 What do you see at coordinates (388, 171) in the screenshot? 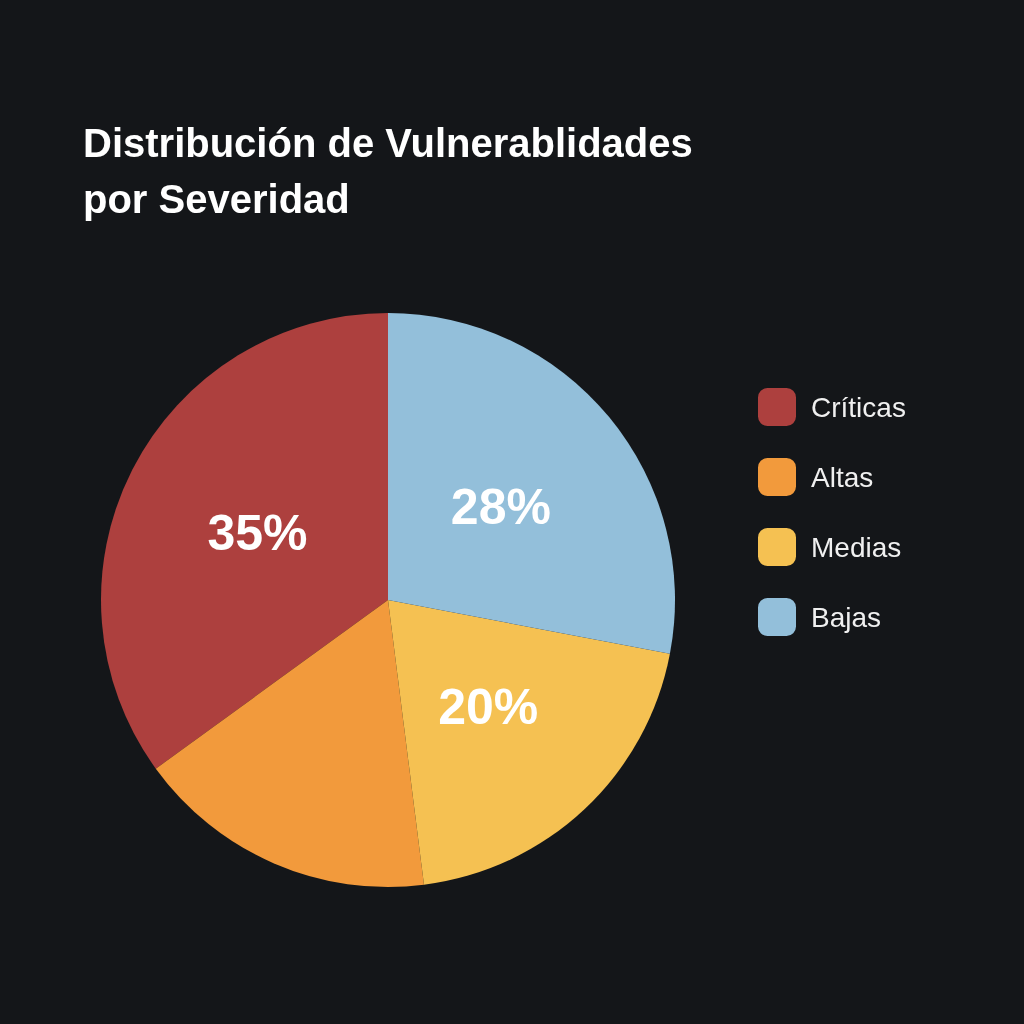
I see `chart-title: Distribución de Vulnerablidades por Severidad` at bounding box center [388, 171].